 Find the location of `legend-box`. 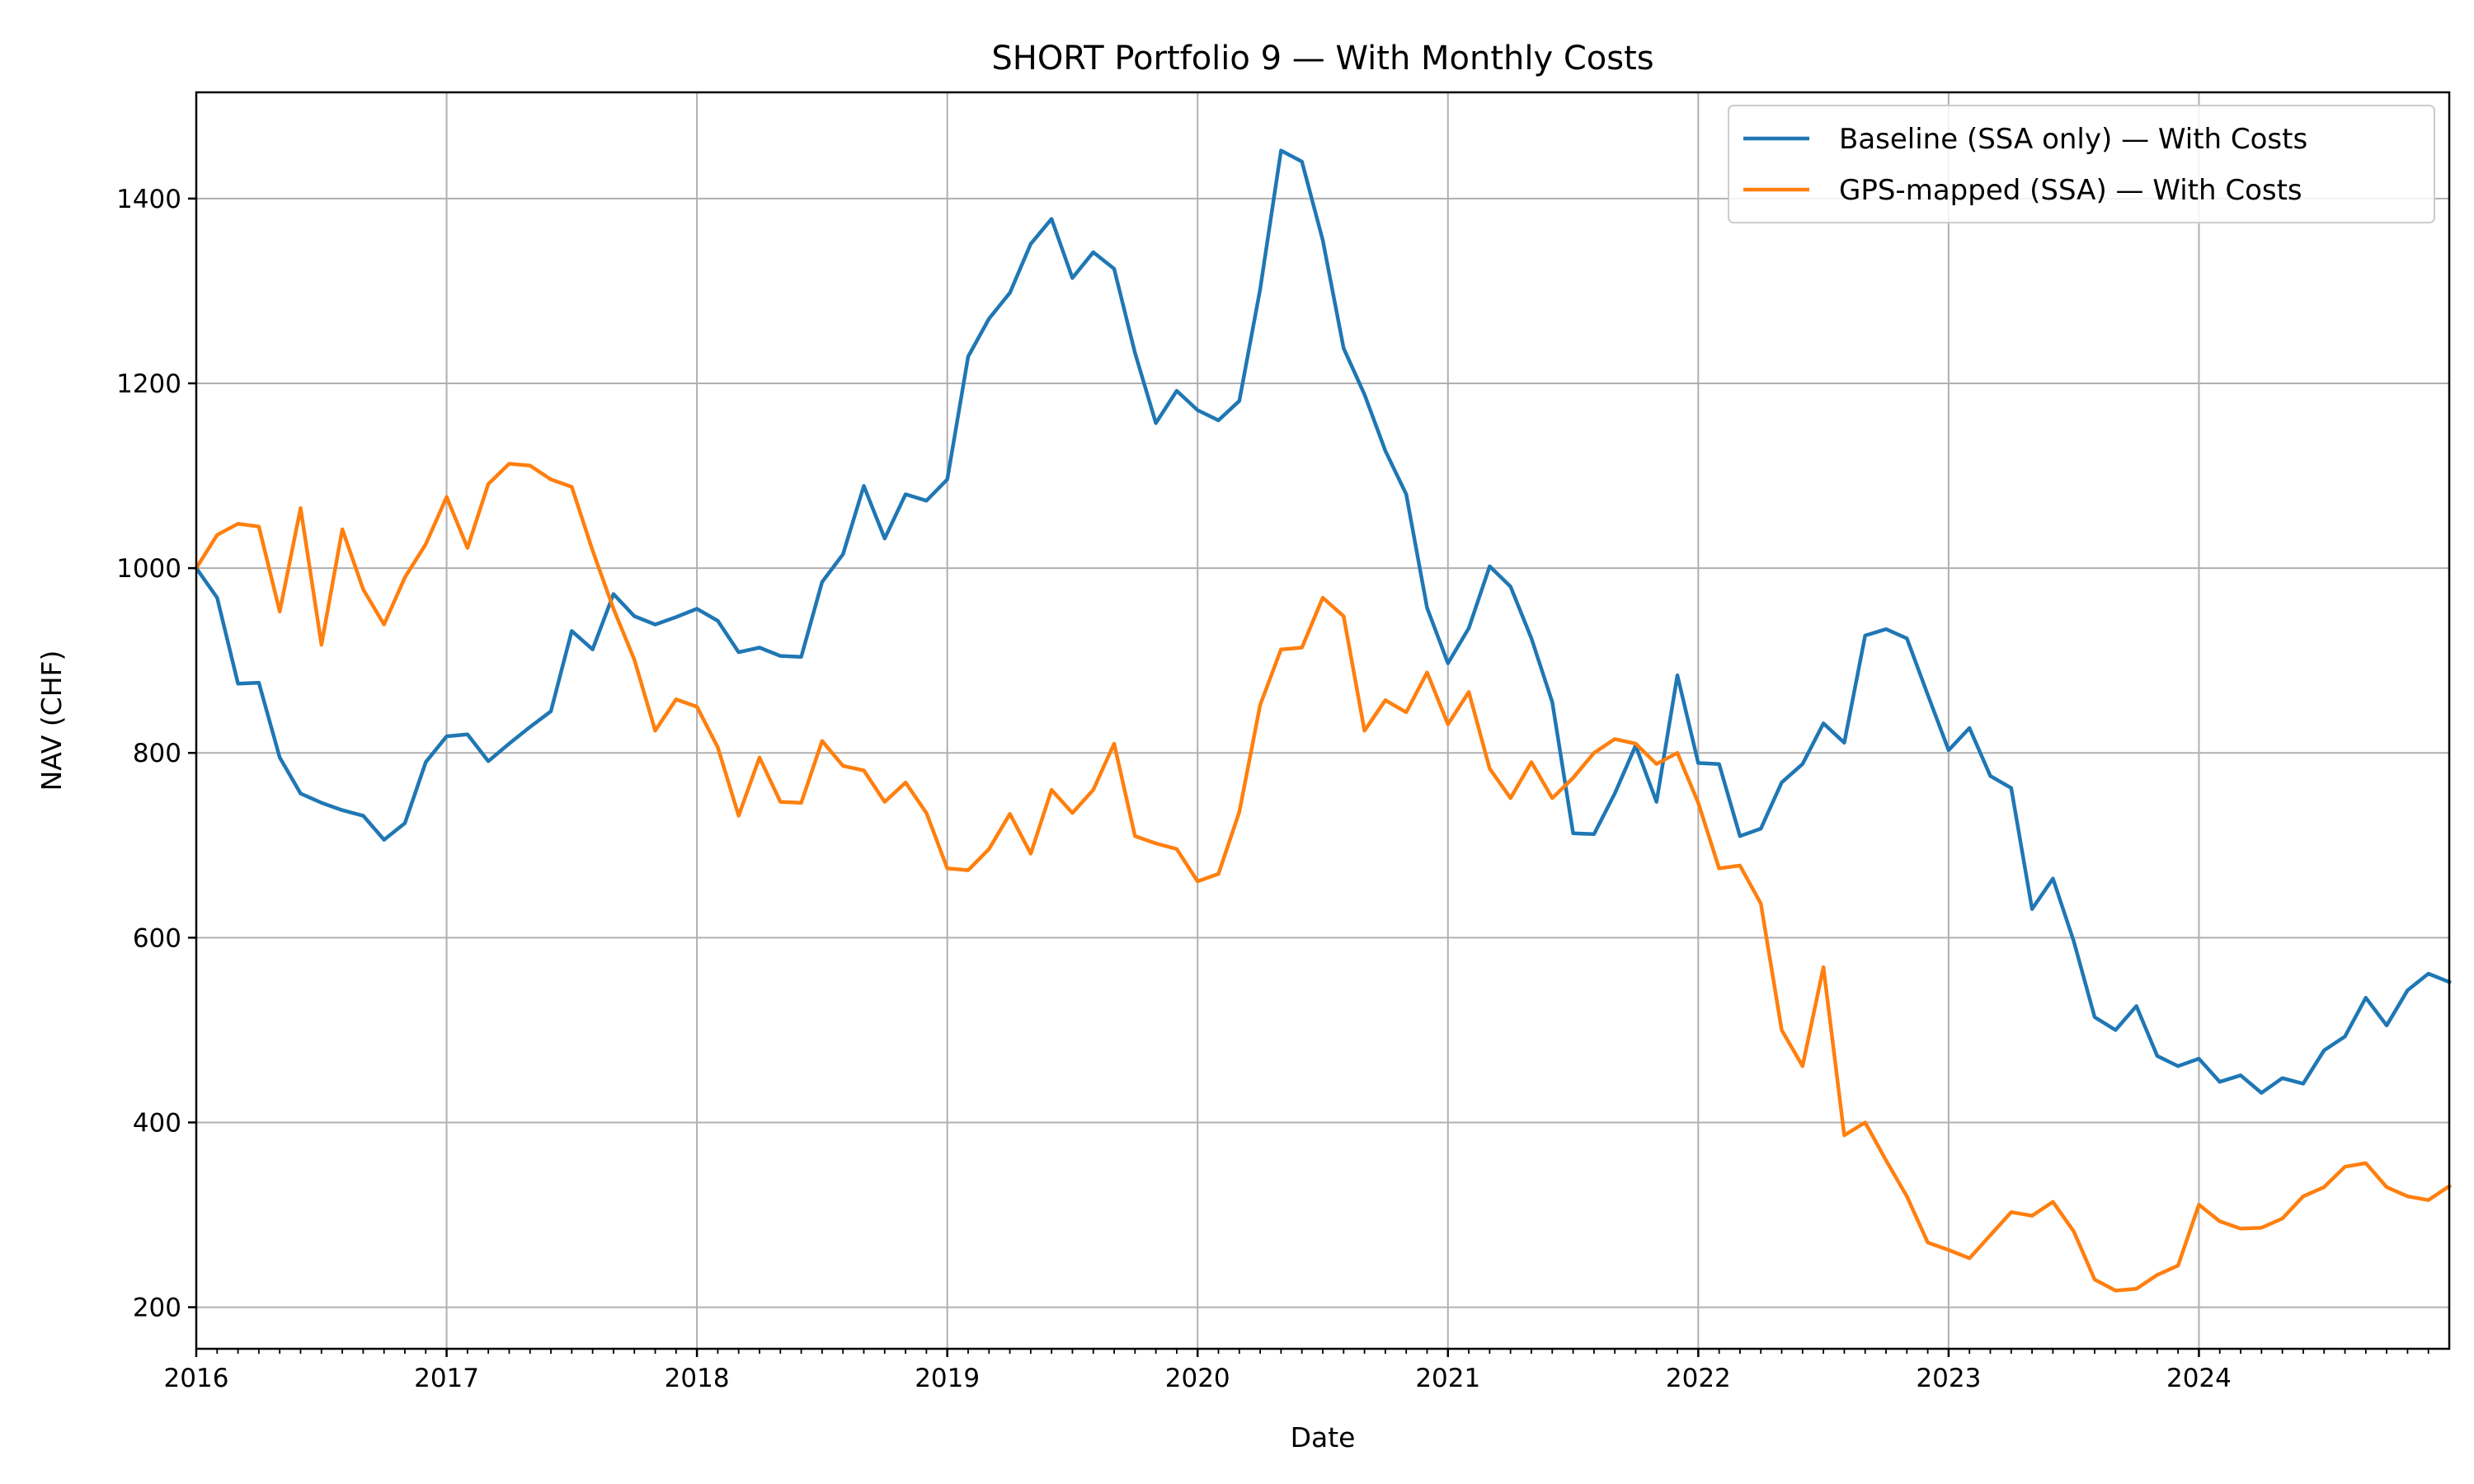

legend-box is located at coordinates (2081, 164).